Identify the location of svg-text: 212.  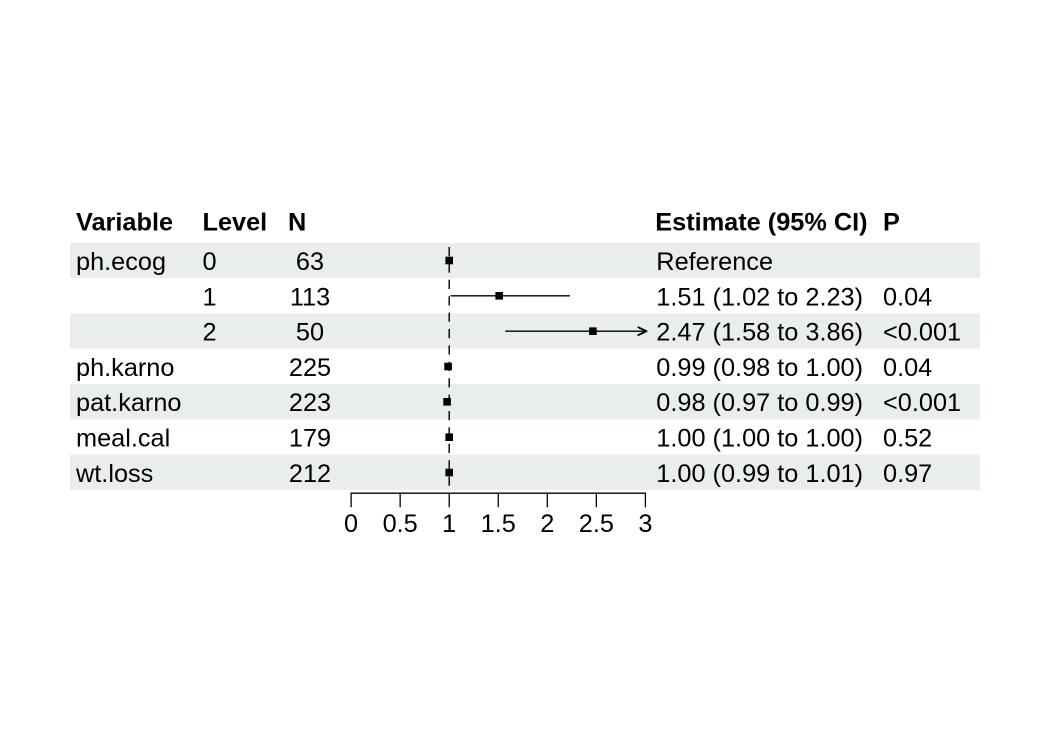
(310, 474).